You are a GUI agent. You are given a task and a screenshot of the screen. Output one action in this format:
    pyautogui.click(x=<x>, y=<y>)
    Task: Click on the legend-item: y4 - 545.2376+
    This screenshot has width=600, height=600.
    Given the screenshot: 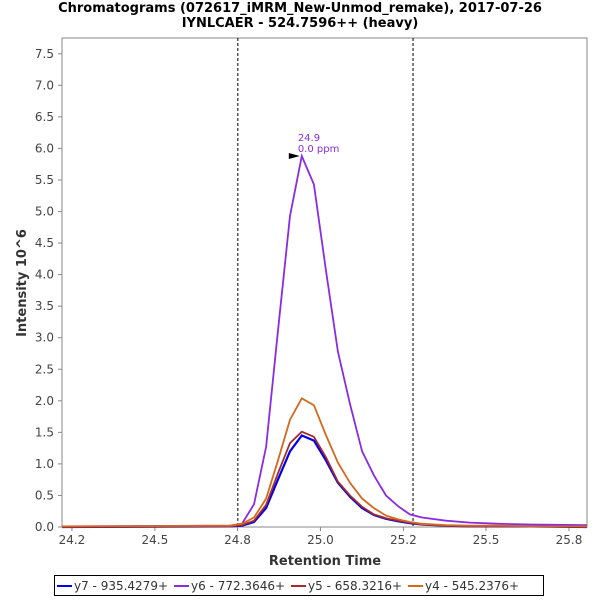 What is the action you would take?
    pyautogui.click(x=463, y=586)
    